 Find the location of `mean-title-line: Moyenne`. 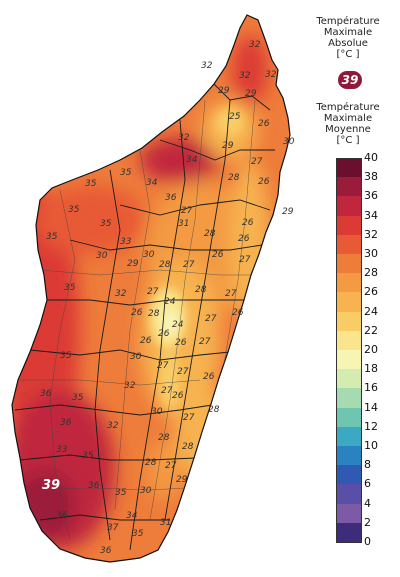

mean-title-line: Moyenne is located at coordinates (348, 129).